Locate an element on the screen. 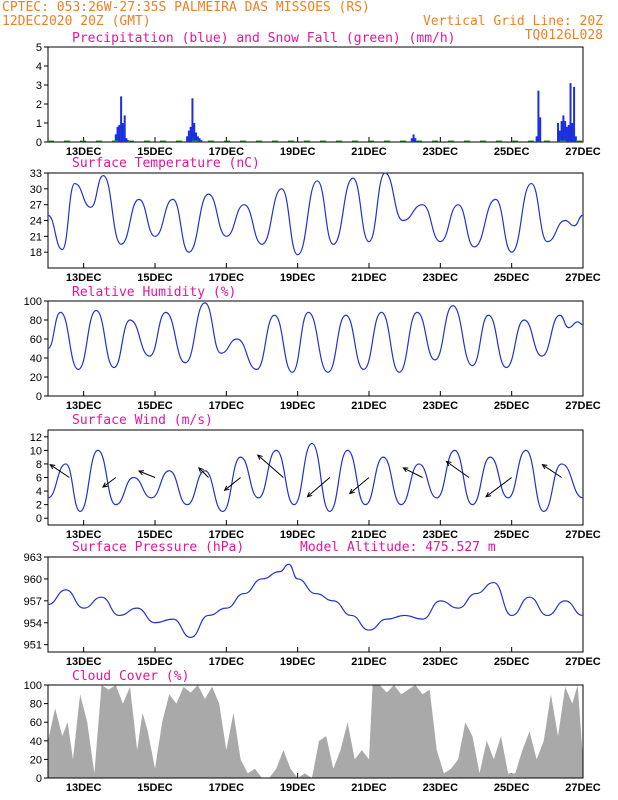 This screenshot has width=618, height=800. cloud-ytick-label: 100 is located at coordinates (33, 686).